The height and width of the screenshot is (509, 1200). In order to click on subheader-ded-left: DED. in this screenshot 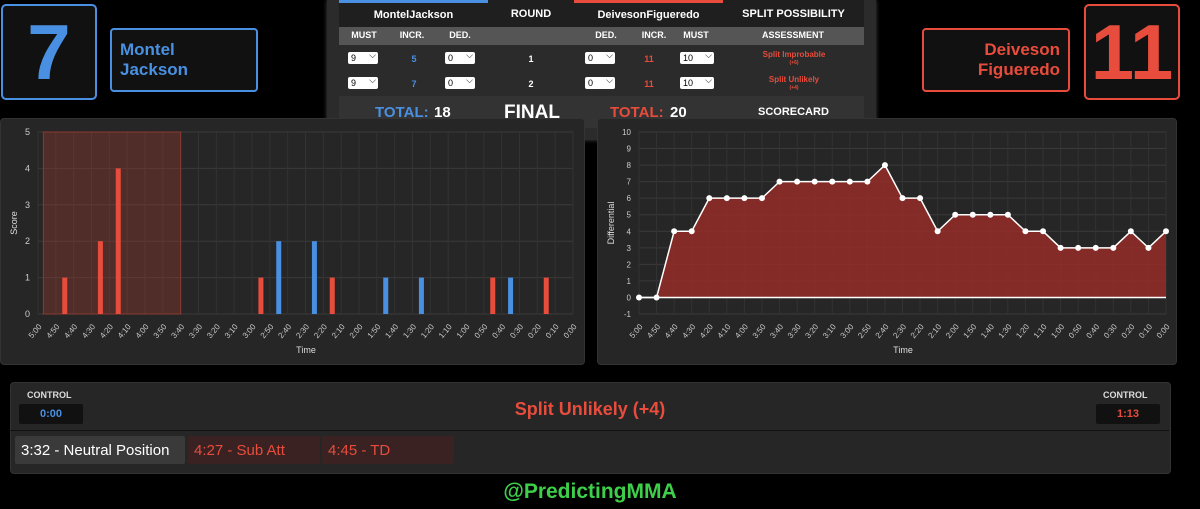, I will do `click(460, 35)`.